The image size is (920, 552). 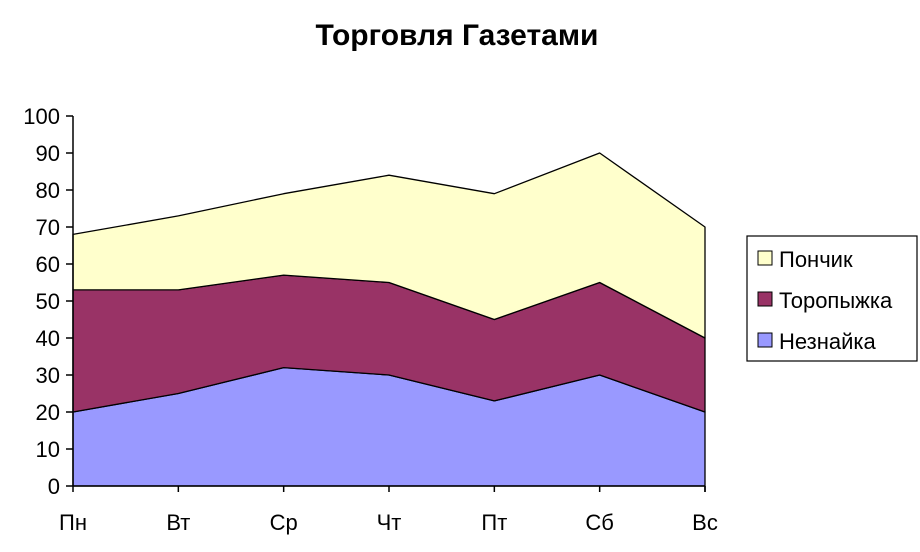 What do you see at coordinates (705, 522) in the screenshot?
I see `x-tick-label-7: Вс` at bounding box center [705, 522].